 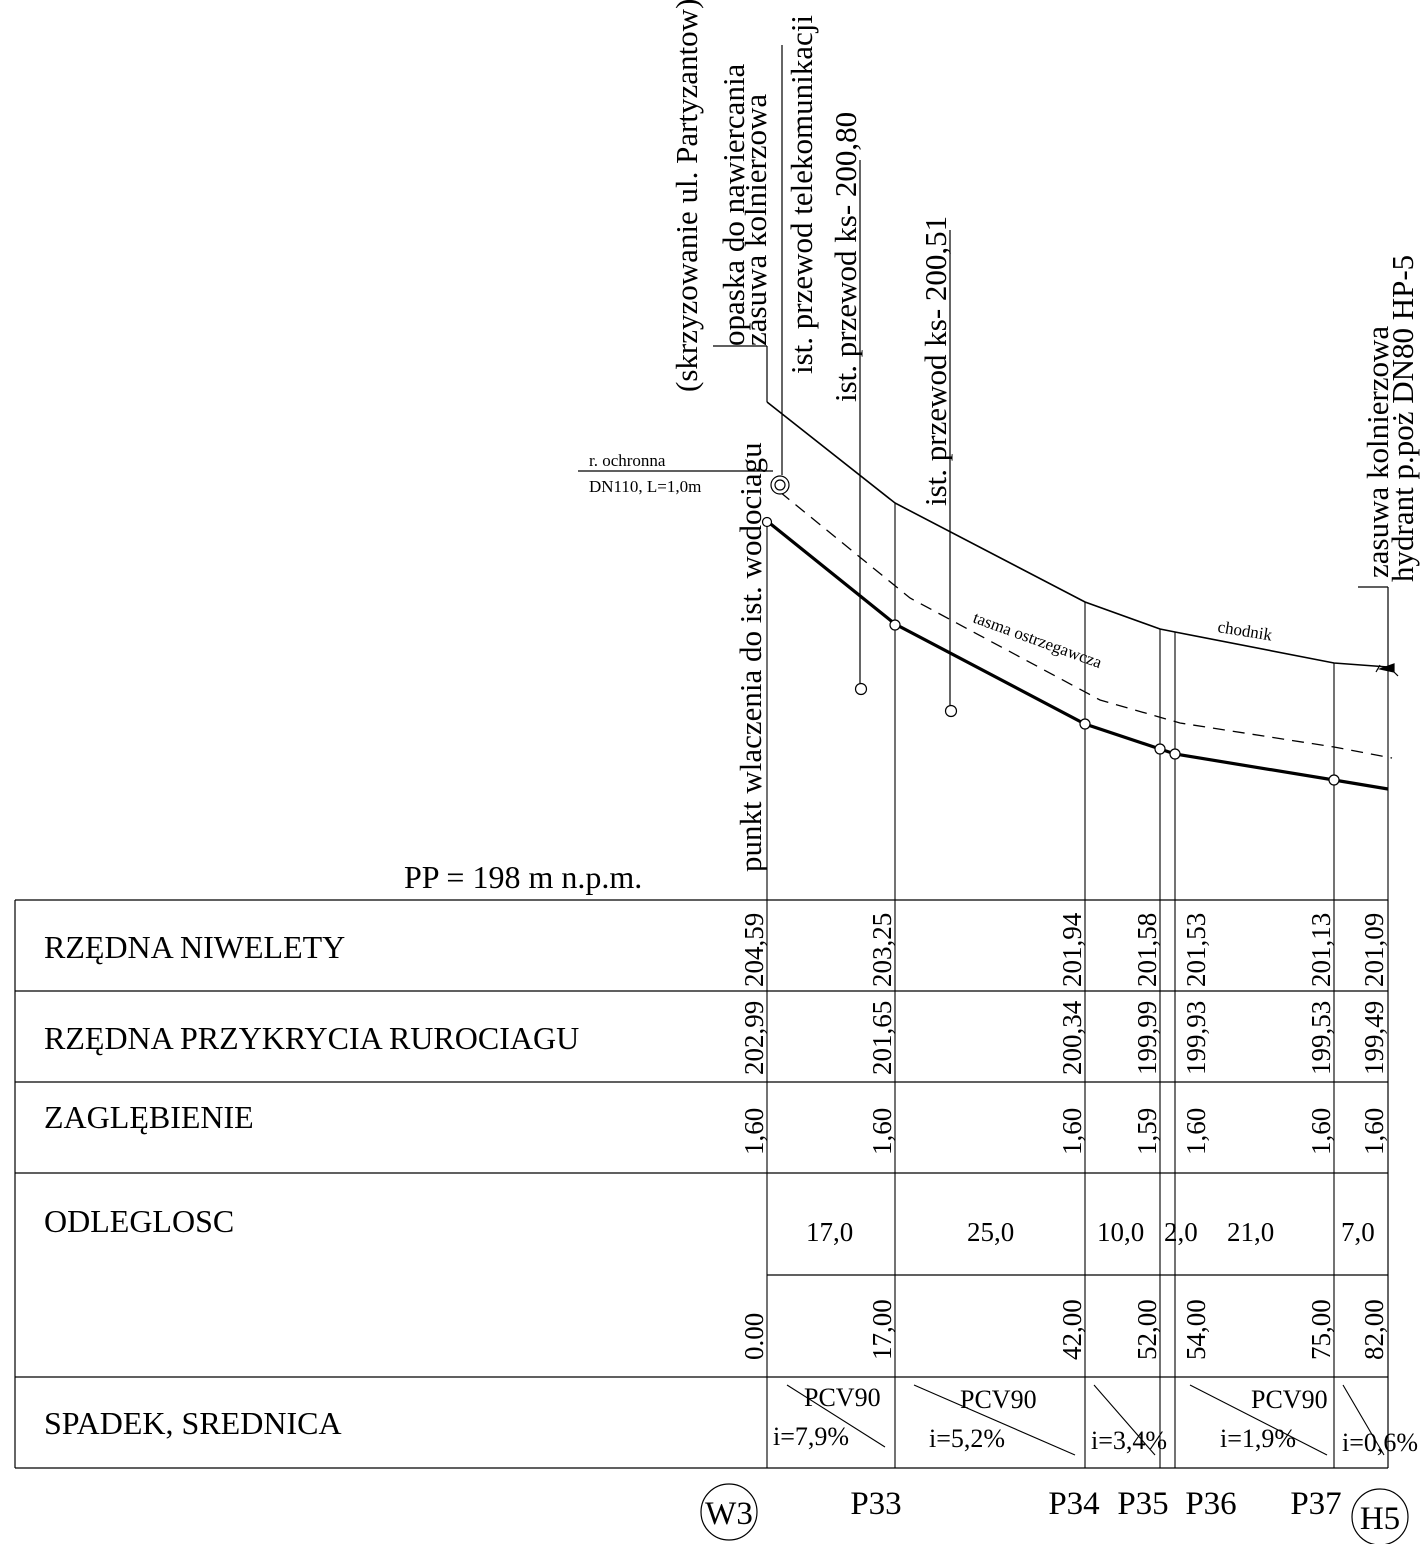 I want to click on niweleta-value: 201,09, so click(x=1374, y=950).